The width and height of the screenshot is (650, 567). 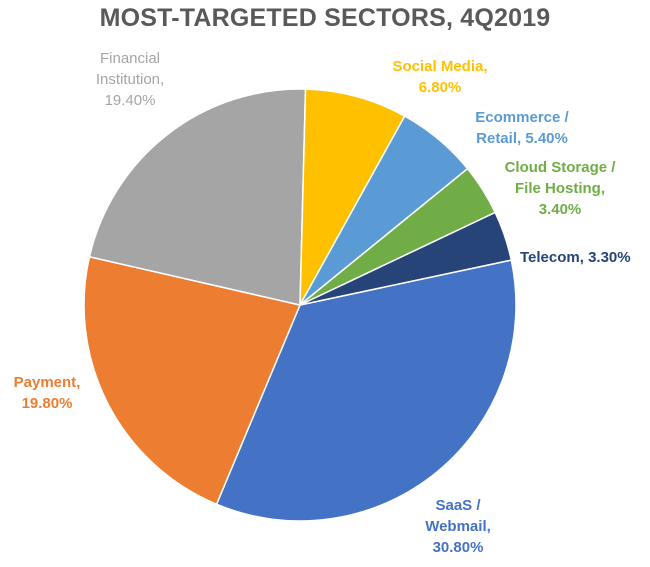 I want to click on data-label-saas-webmail: SaaS / Webmail, 30.80%, so click(x=458, y=526).